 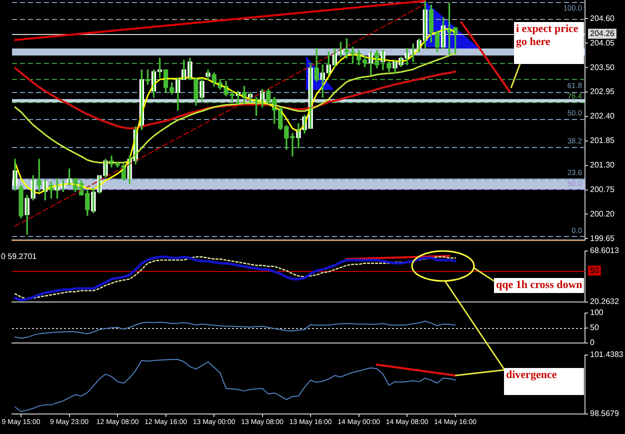 What do you see at coordinates (603, 43) in the screenshot?
I see `y-tick-label: 204.05` at bounding box center [603, 43].